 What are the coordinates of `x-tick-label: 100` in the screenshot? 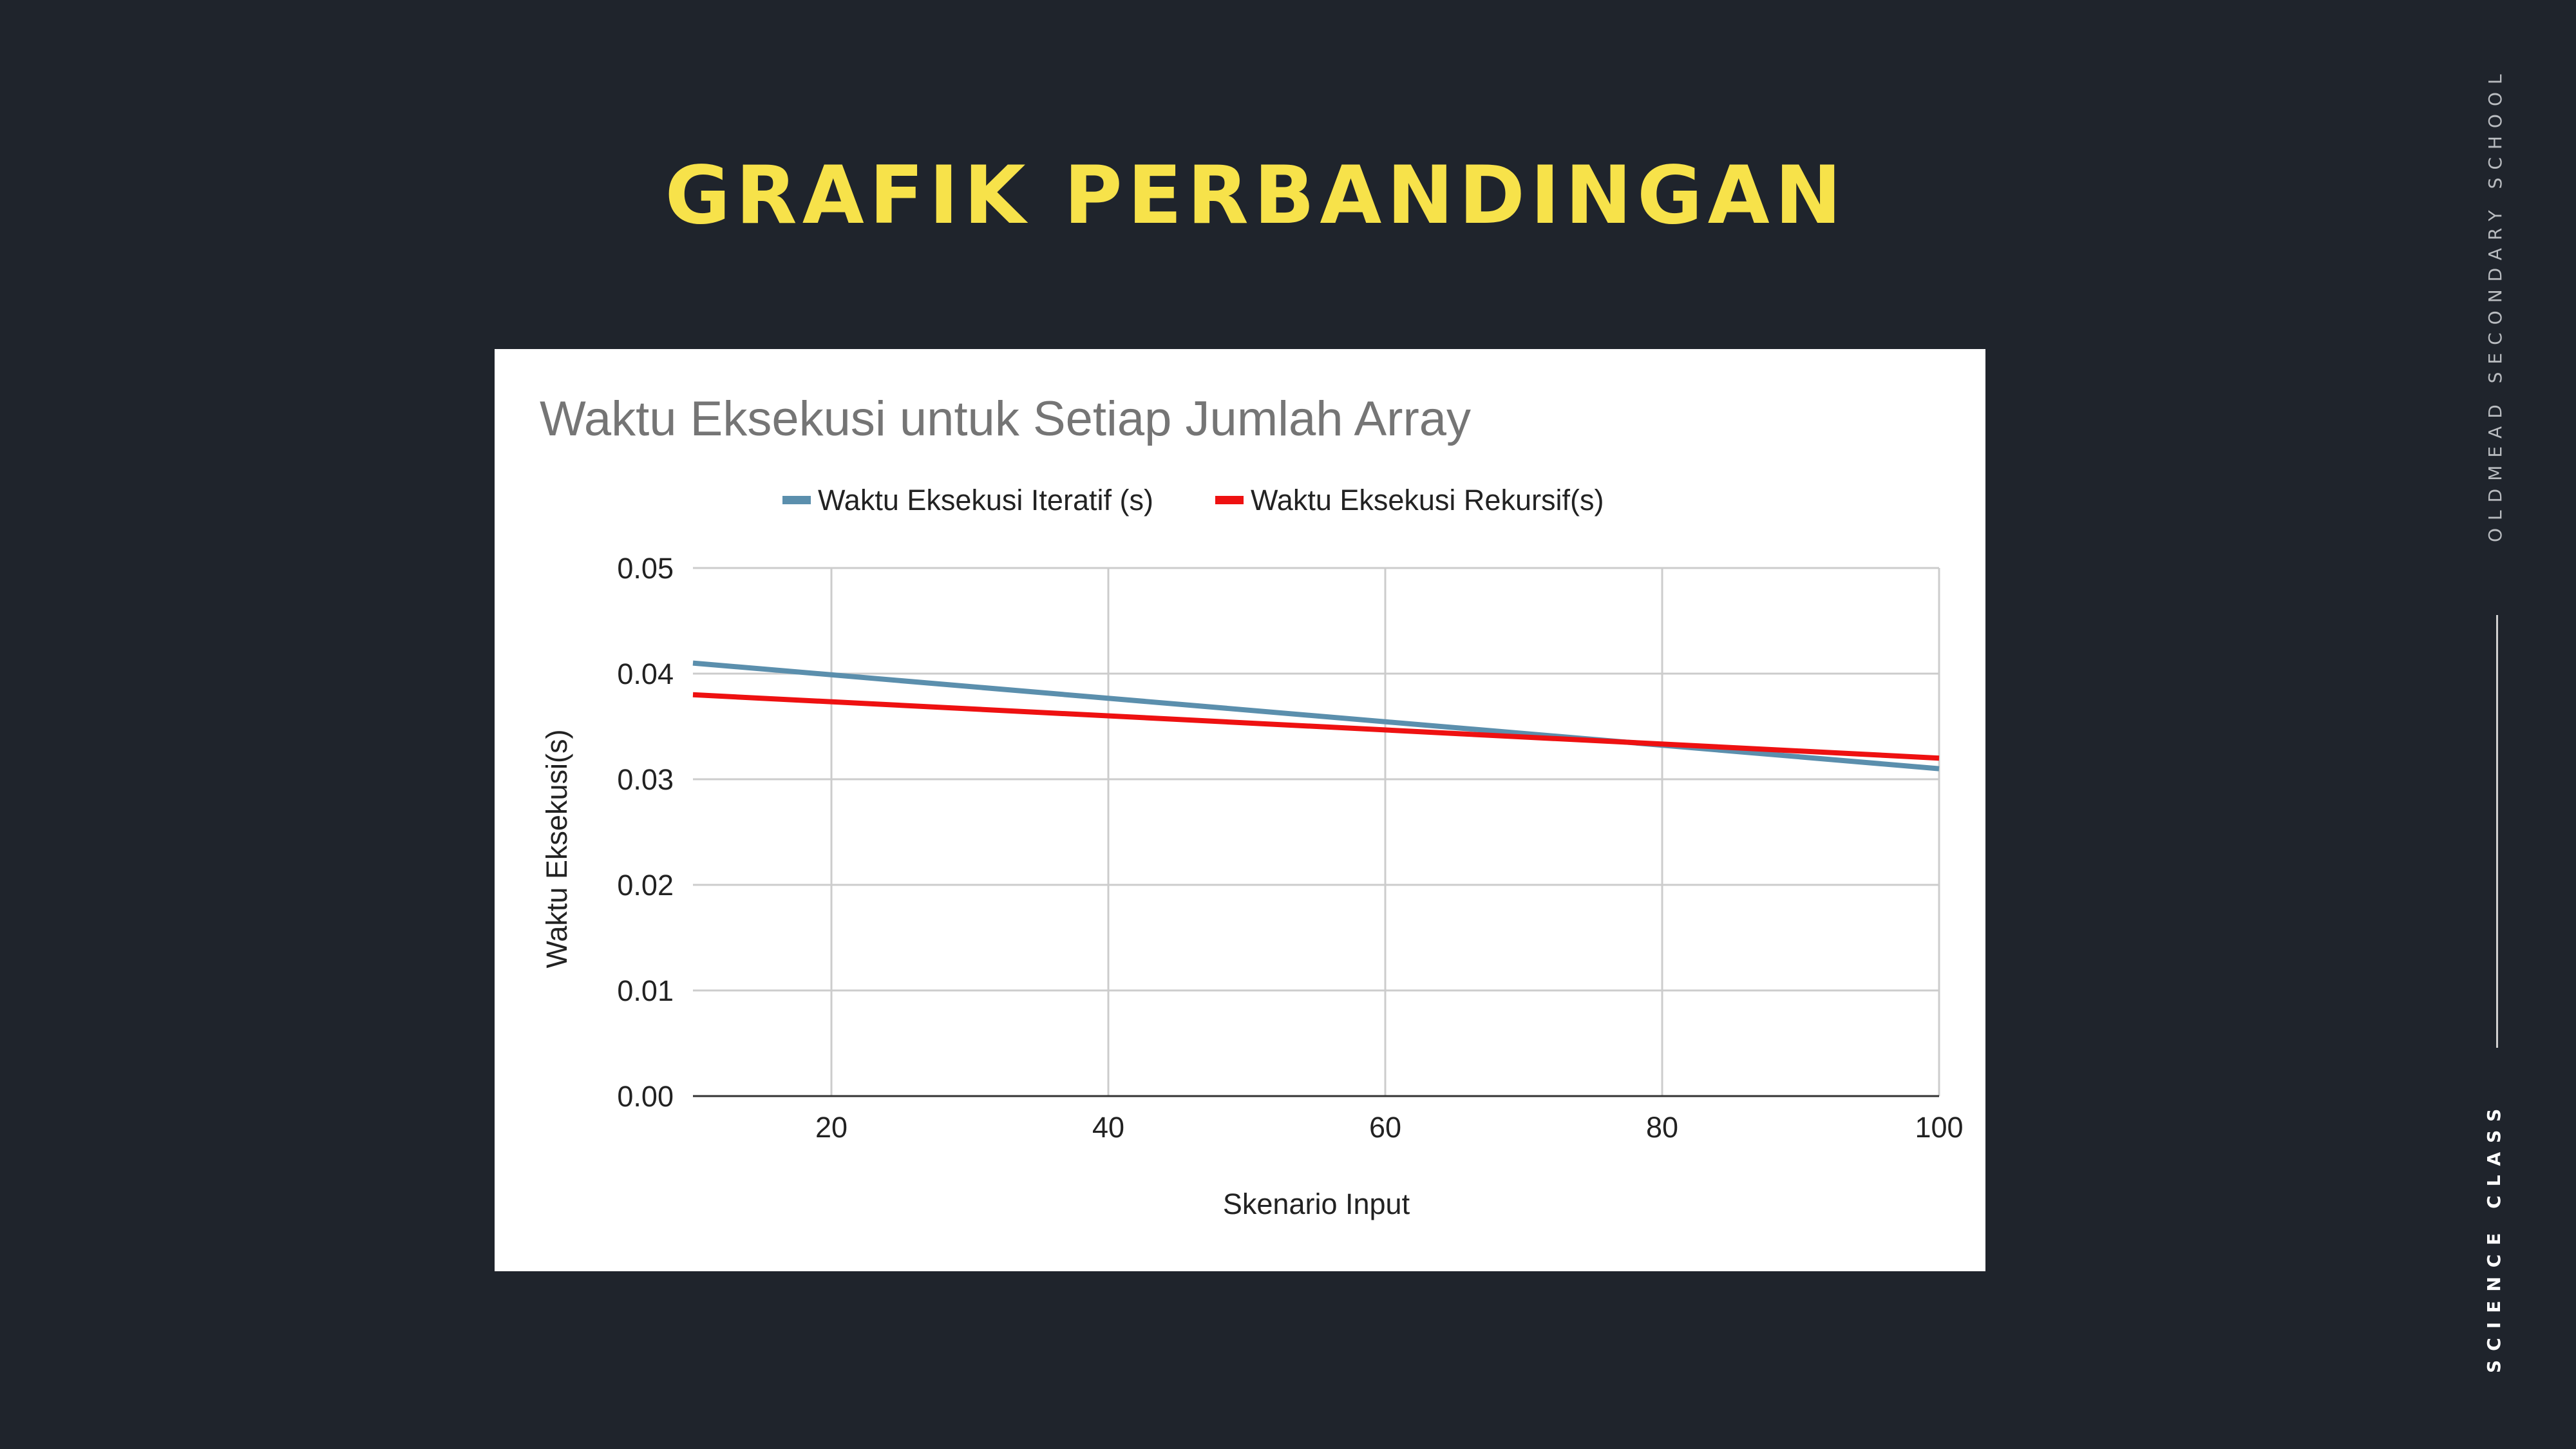 It's located at (1939, 1127).